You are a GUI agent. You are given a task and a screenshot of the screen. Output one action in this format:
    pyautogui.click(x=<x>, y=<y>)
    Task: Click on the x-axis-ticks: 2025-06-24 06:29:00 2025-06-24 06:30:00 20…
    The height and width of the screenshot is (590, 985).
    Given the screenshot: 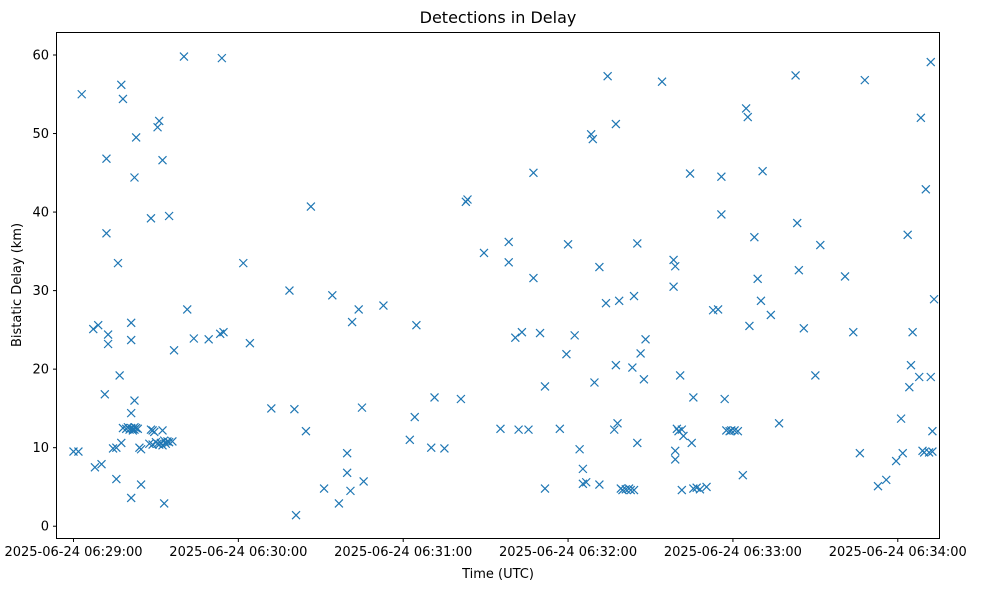 What is the action you would take?
    pyautogui.click(x=485, y=549)
    